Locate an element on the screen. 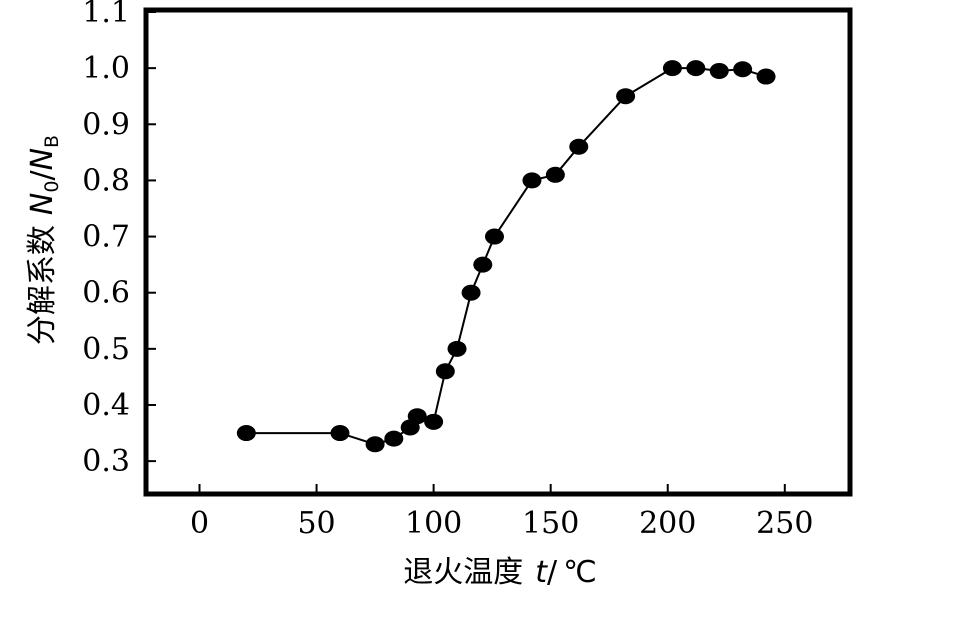 Image resolution: width=962 pixels, height=621 pixels. y-tick-label: 0.8 is located at coordinates (106, 180).